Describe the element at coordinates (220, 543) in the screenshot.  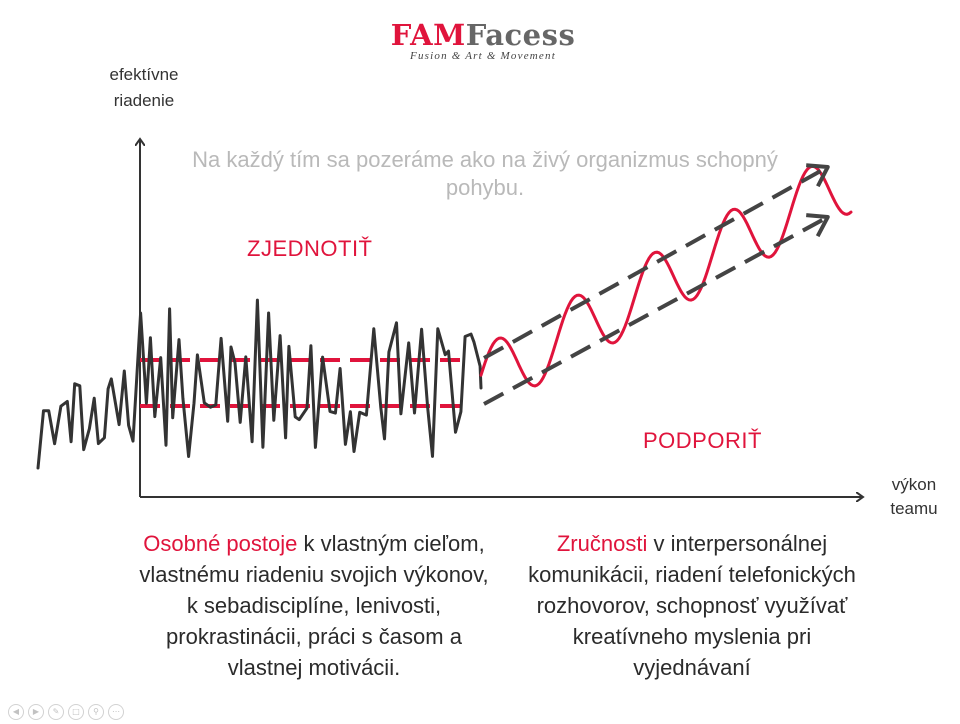
I see `attitudes-highlight: Osobné postoje` at that location.